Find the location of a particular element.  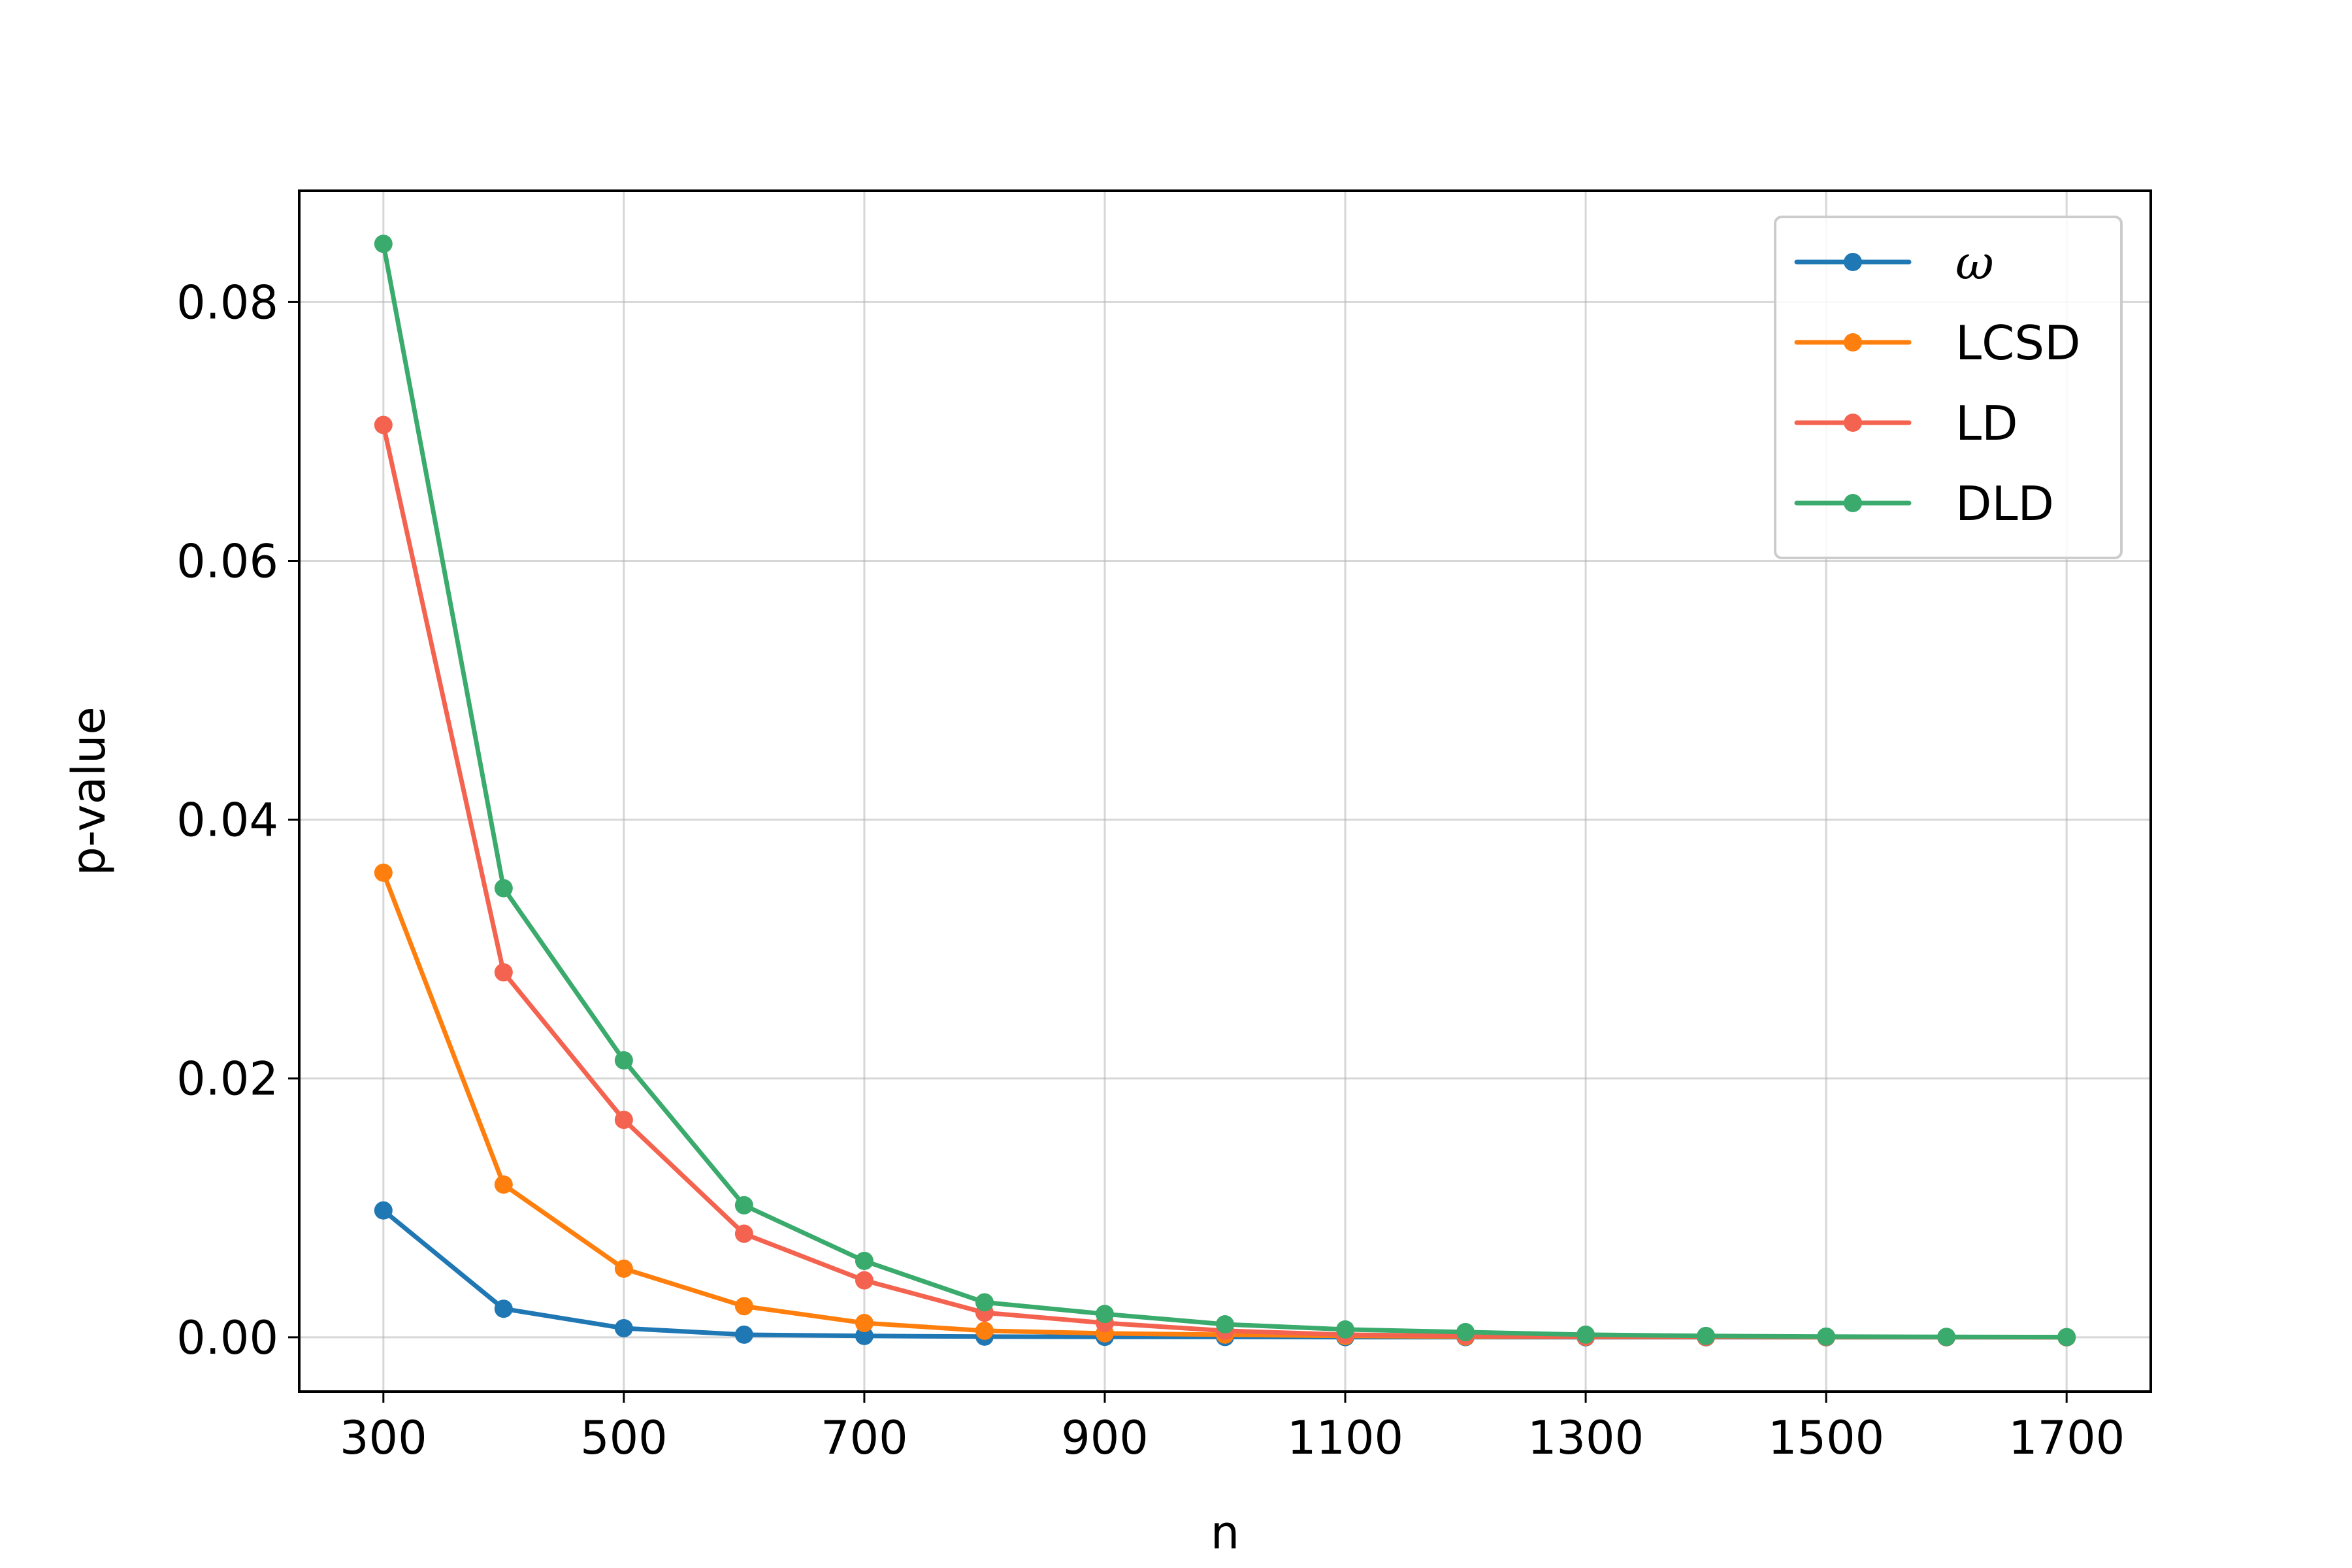

x-tick-label: 1300 is located at coordinates (1585, 1438).